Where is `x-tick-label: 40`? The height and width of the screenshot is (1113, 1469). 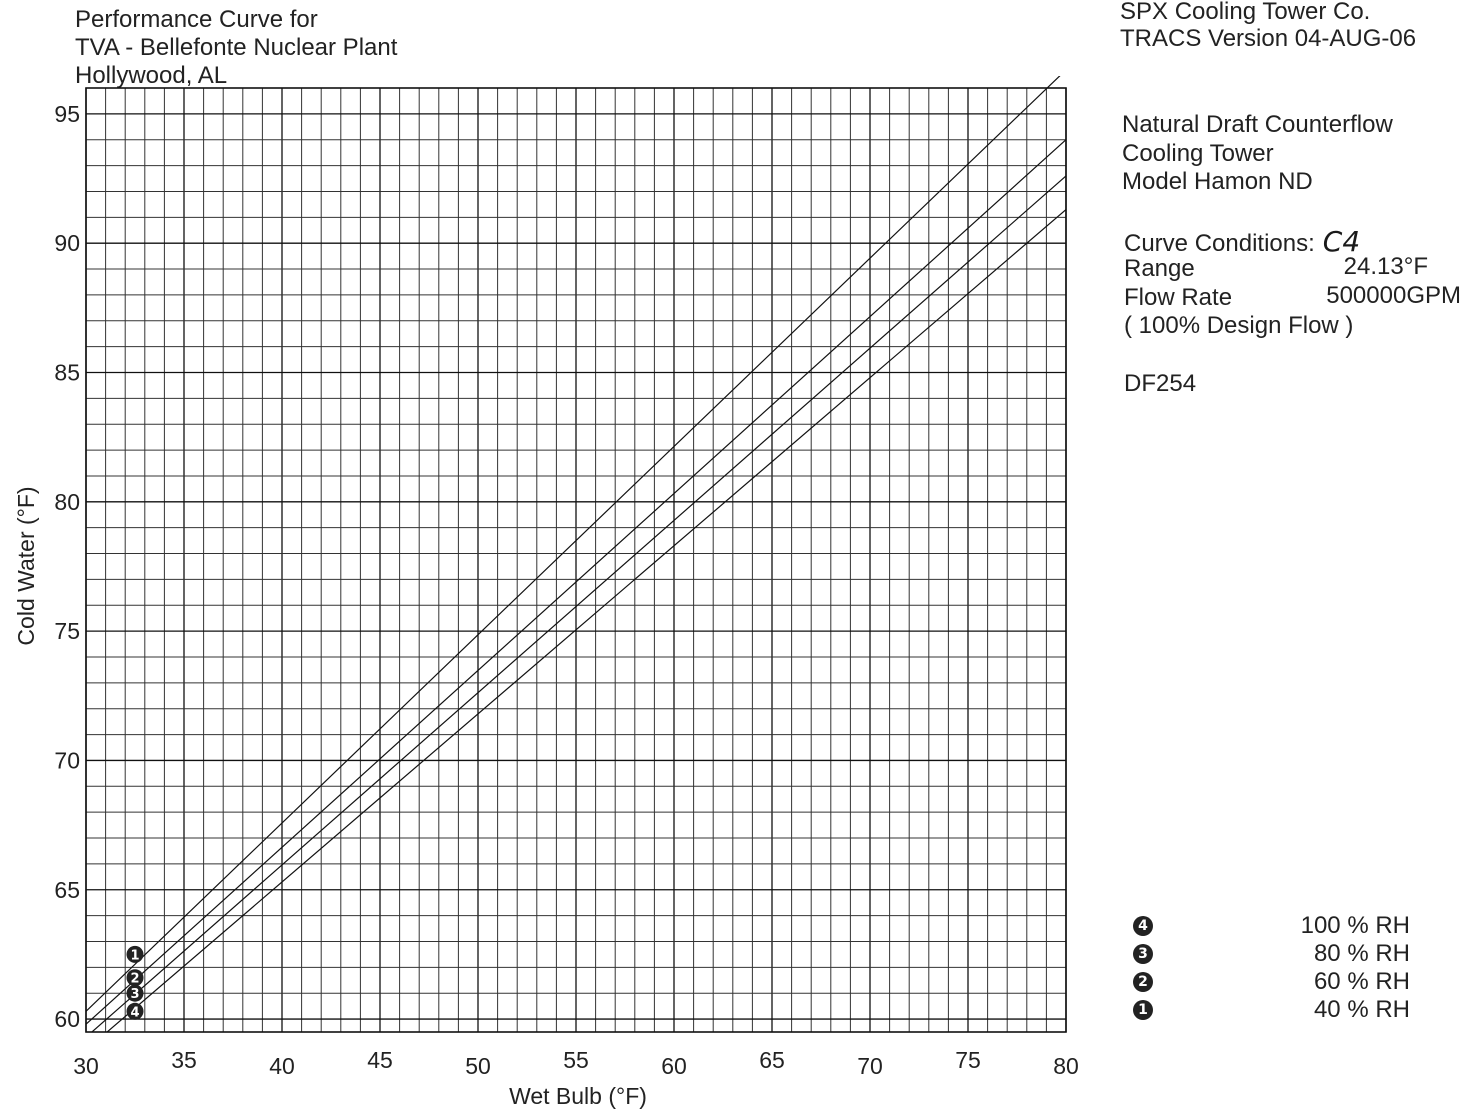
x-tick-label: 40 is located at coordinates (282, 1066).